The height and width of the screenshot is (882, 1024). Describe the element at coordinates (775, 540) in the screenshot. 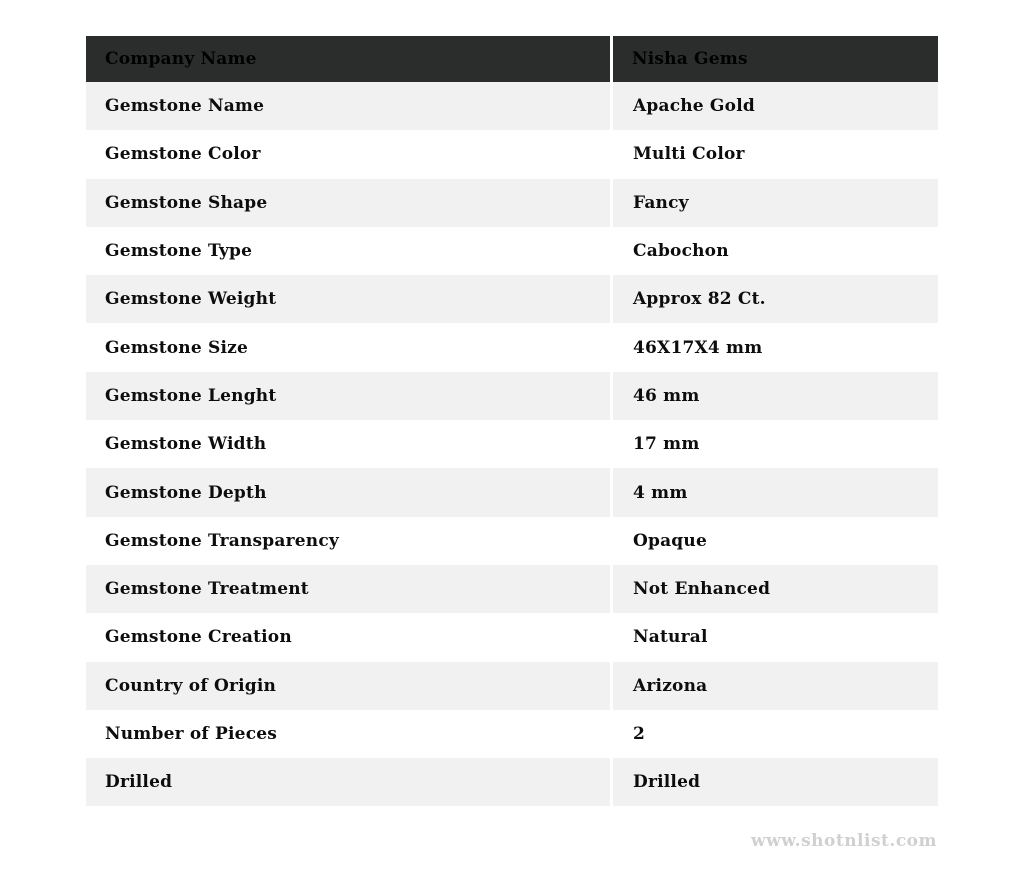

I see `row-value: Opaque` at that location.